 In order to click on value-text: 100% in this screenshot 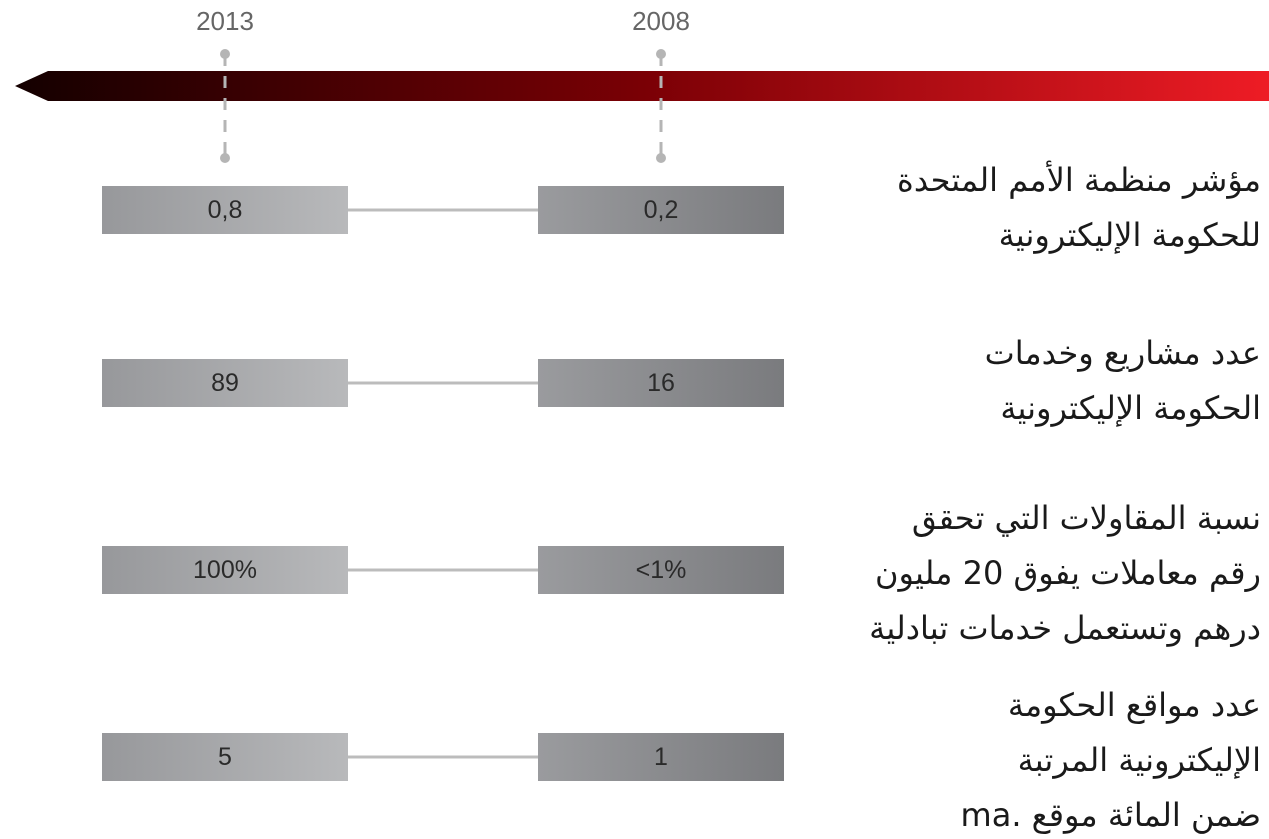, I will do `click(225, 570)`.